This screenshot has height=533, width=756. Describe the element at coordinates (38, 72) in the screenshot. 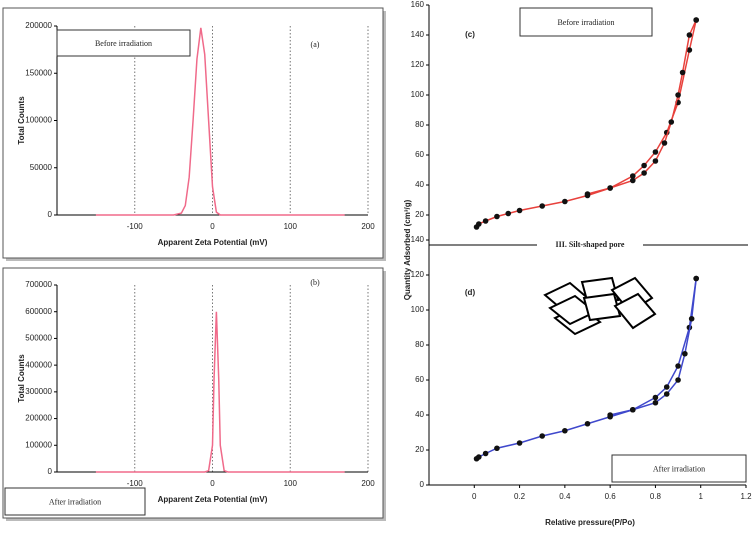

I see `y-tick-label: 150000` at that location.